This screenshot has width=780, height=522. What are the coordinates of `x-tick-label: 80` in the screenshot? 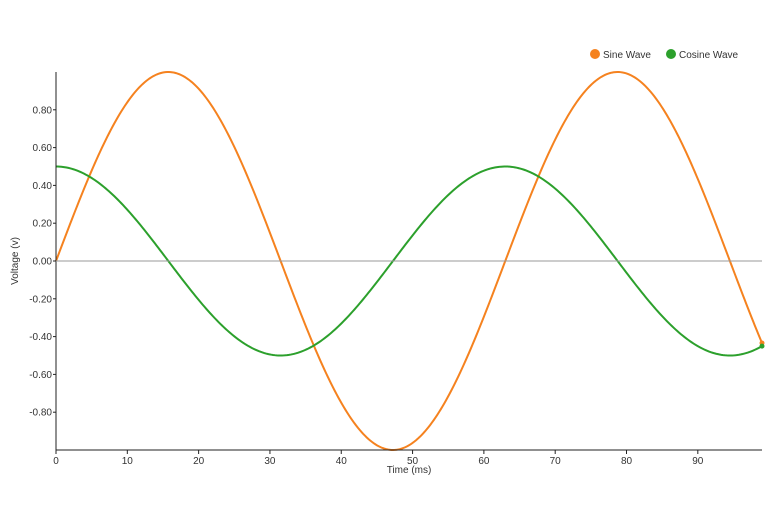 It's located at (627, 461).